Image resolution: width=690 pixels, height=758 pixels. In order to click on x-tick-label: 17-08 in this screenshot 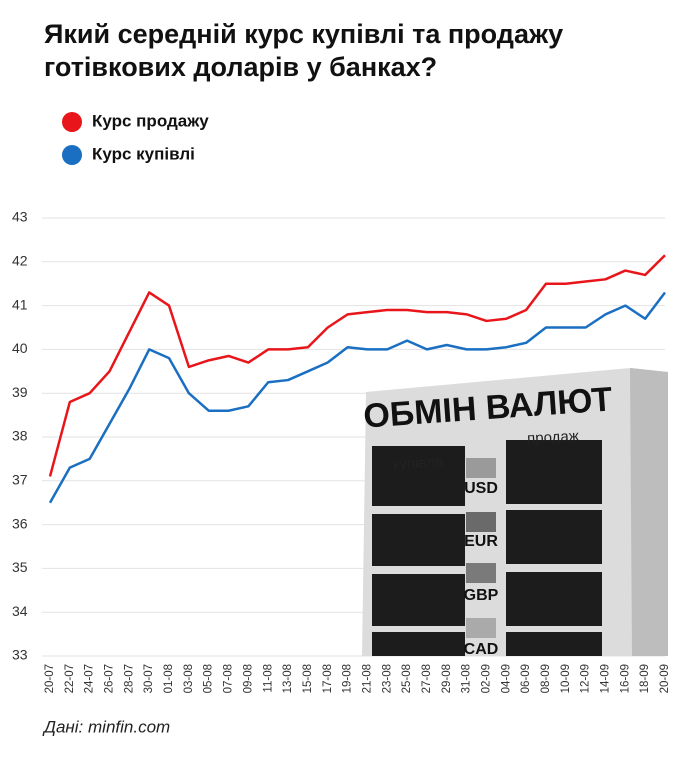, I will do `click(328, 678)`.